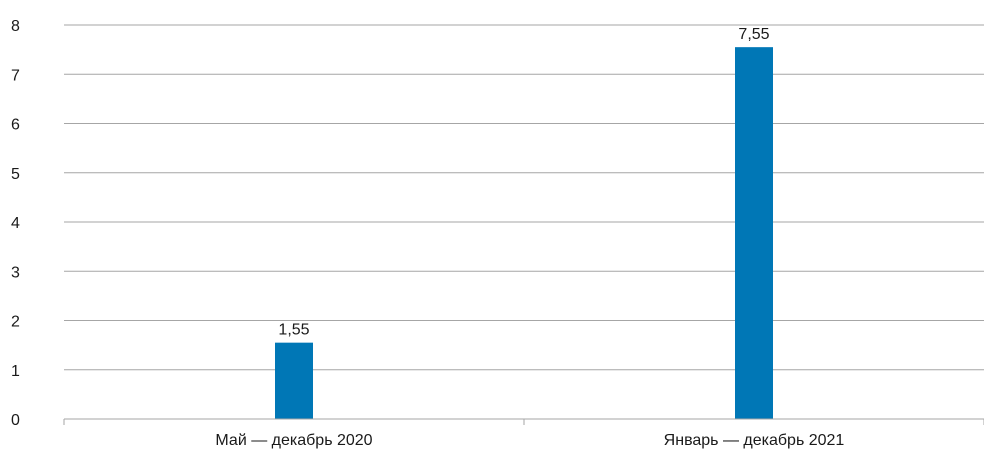 The width and height of the screenshot is (984, 452). I want to click on y-tick-label: 4, so click(15, 223).